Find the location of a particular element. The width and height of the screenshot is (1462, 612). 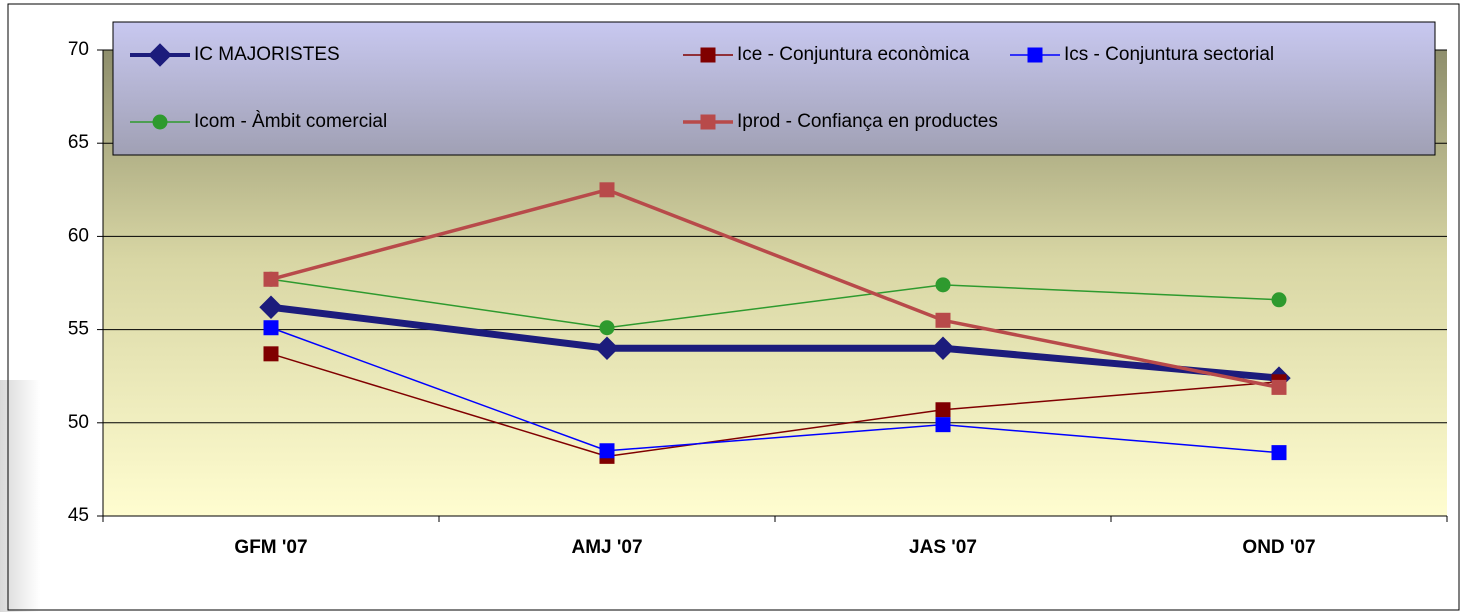

y-tick-label: 60 is located at coordinates (78, 235).